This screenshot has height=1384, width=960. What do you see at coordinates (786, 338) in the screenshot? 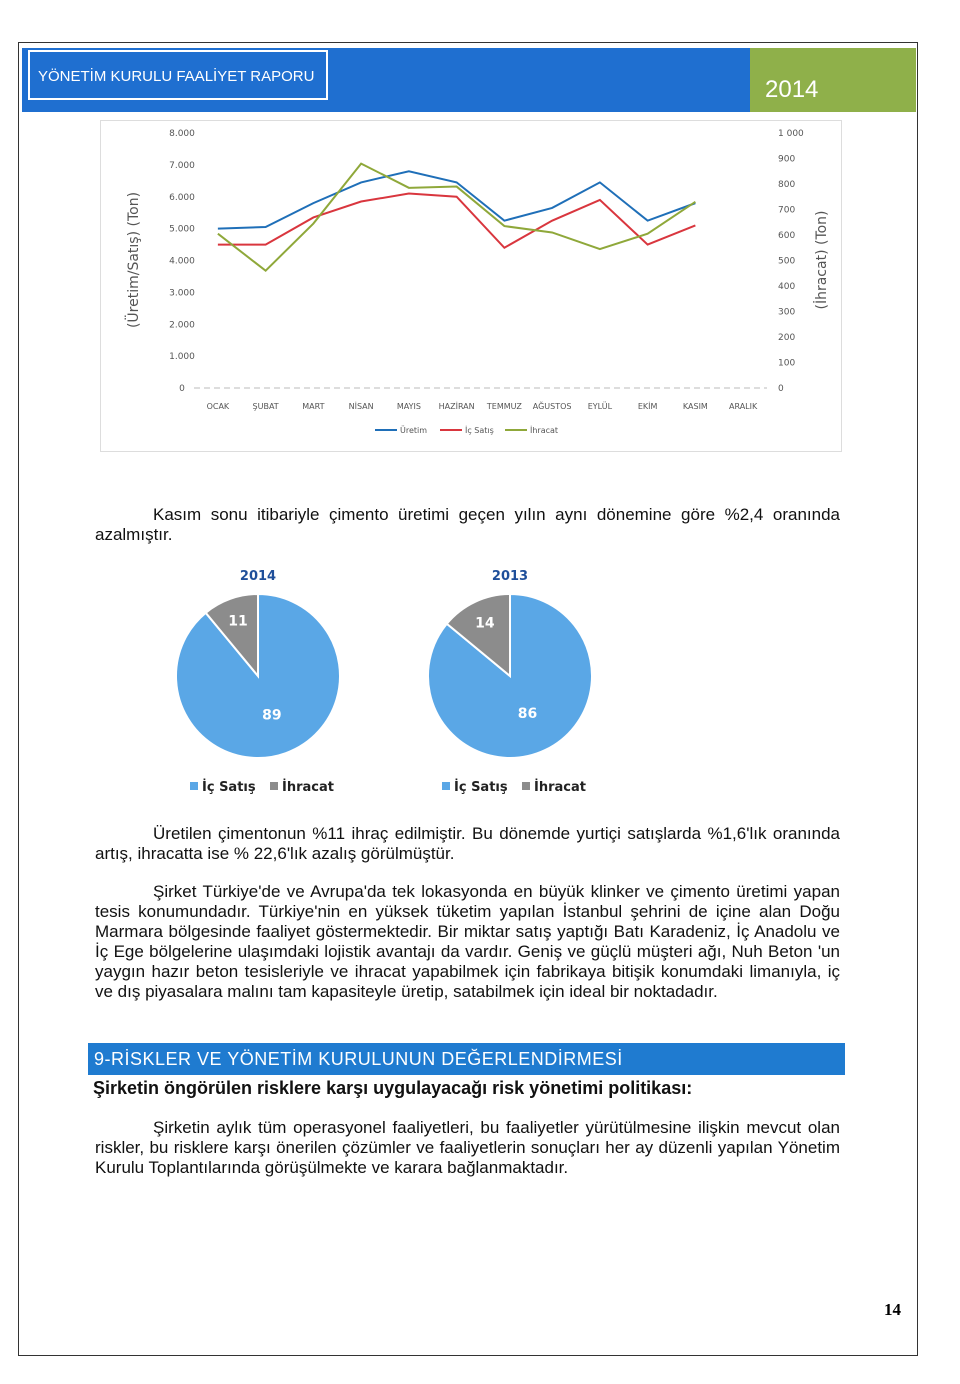
I see `y2-tick-label: 200` at bounding box center [786, 338].